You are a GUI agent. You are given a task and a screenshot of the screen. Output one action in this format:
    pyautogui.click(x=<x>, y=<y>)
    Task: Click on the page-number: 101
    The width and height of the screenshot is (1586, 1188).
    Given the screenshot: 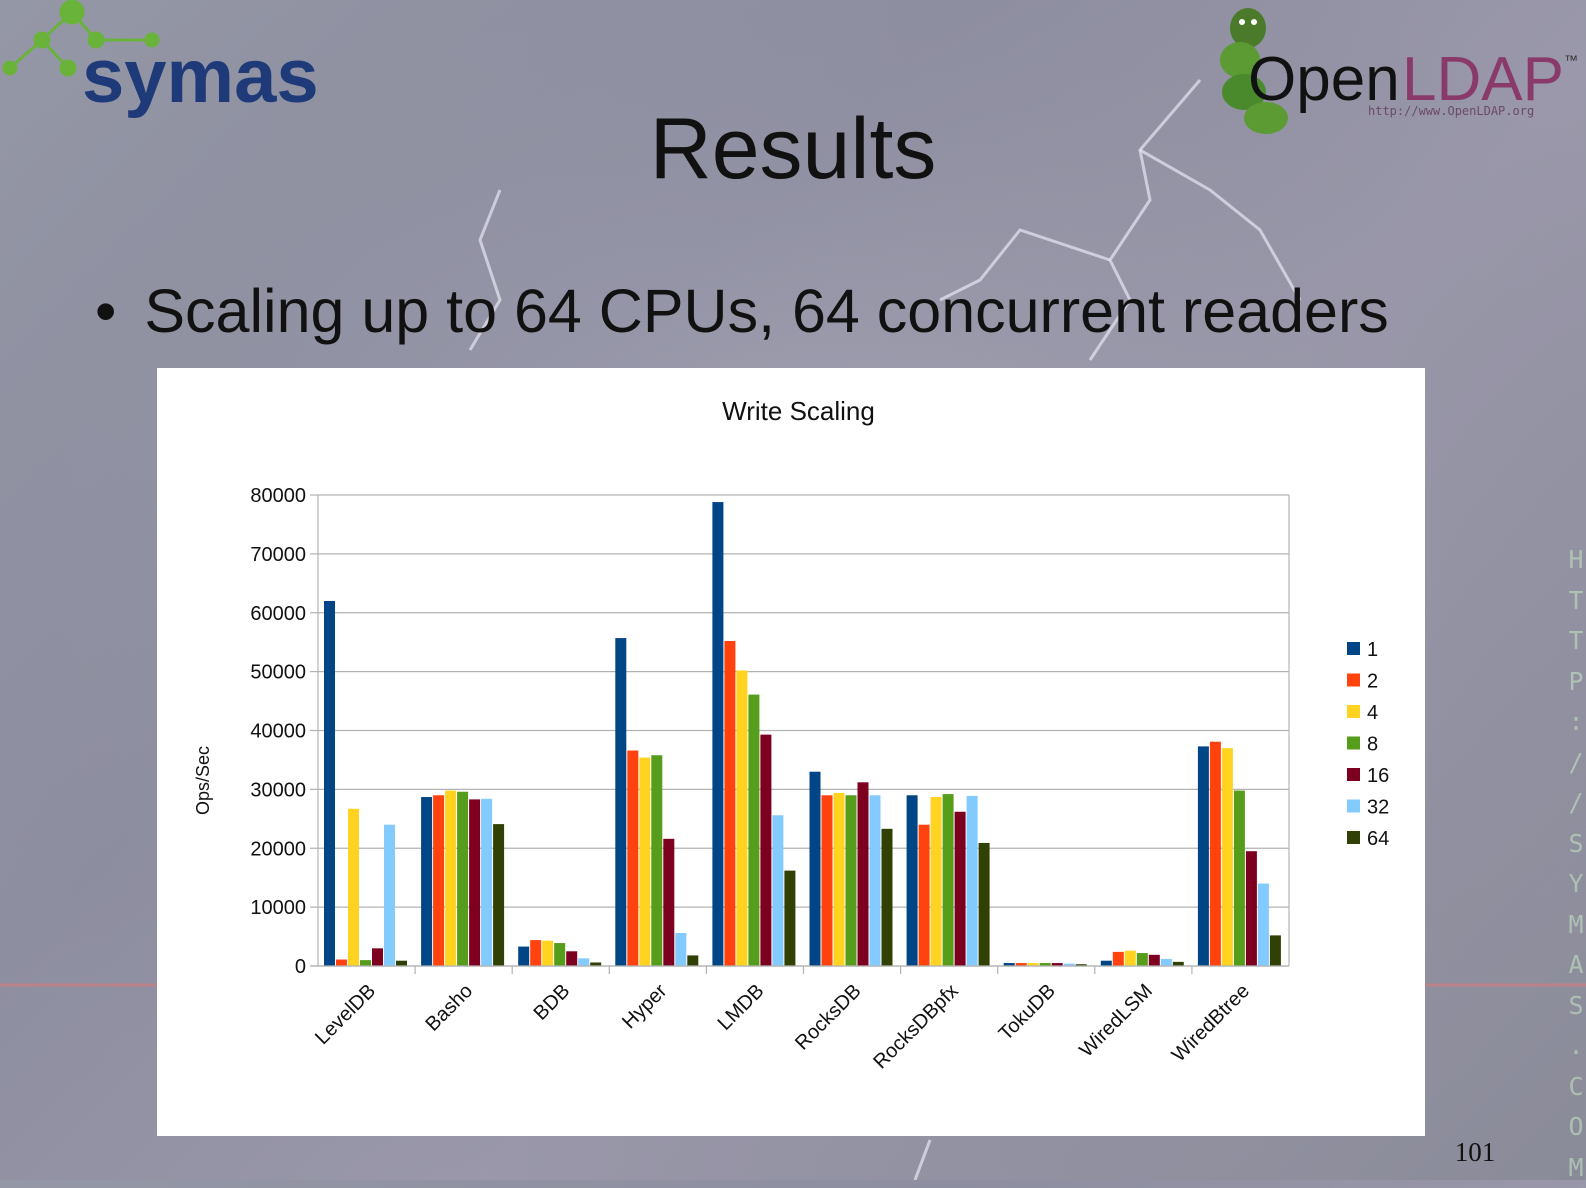 What is the action you would take?
    pyautogui.click(x=1475, y=1152)
    